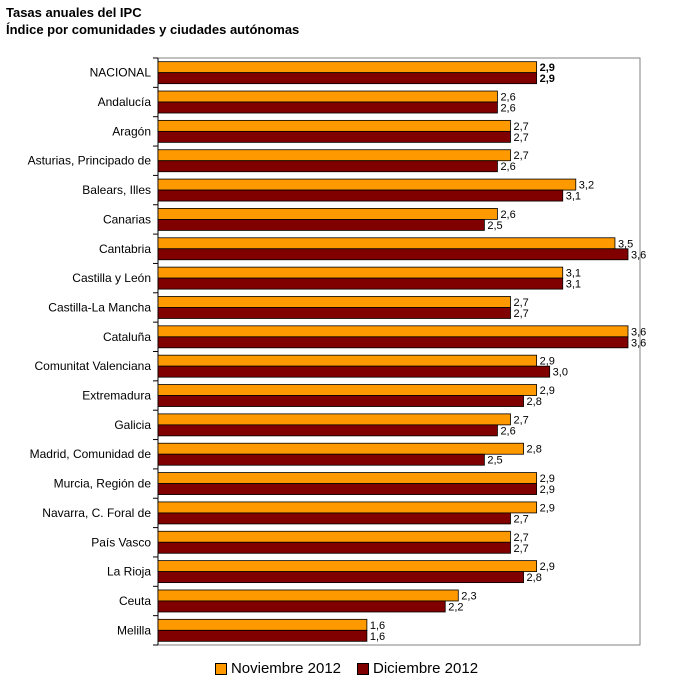 The height and width of the screenshot is (682, 693). Describe the element at coordinates (96, 513) in the screenshot. I see `category-label: Navarra, C. Foral de` at that location.